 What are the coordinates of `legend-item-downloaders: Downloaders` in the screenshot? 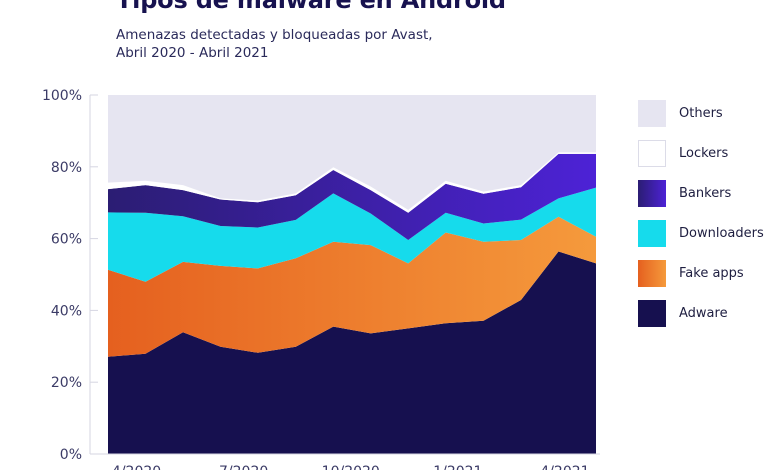 It's located at (701, 233).